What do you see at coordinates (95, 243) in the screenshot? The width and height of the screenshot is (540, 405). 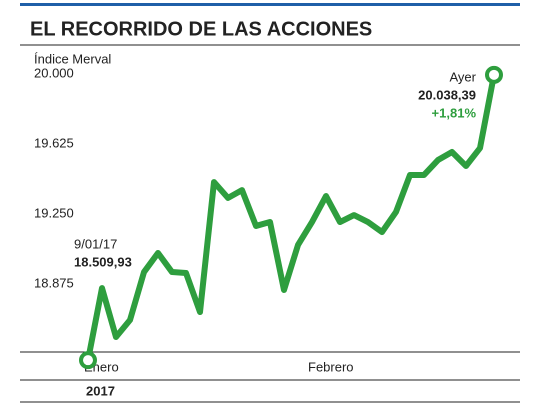 I see `annotation: 9/01/17` at bounding box center [95, 243].